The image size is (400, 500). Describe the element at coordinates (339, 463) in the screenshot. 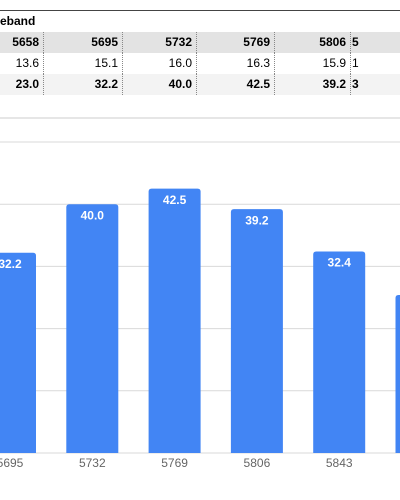

I see `x-tick-label: 5843` at that location.